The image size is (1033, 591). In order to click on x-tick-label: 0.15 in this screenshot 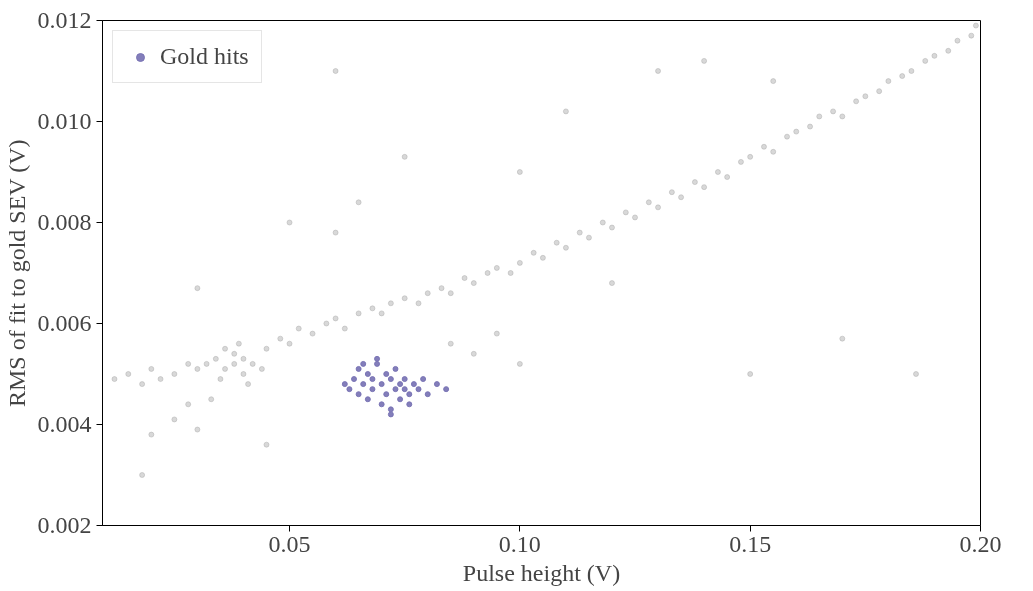, I will do `click(750, 543)`.